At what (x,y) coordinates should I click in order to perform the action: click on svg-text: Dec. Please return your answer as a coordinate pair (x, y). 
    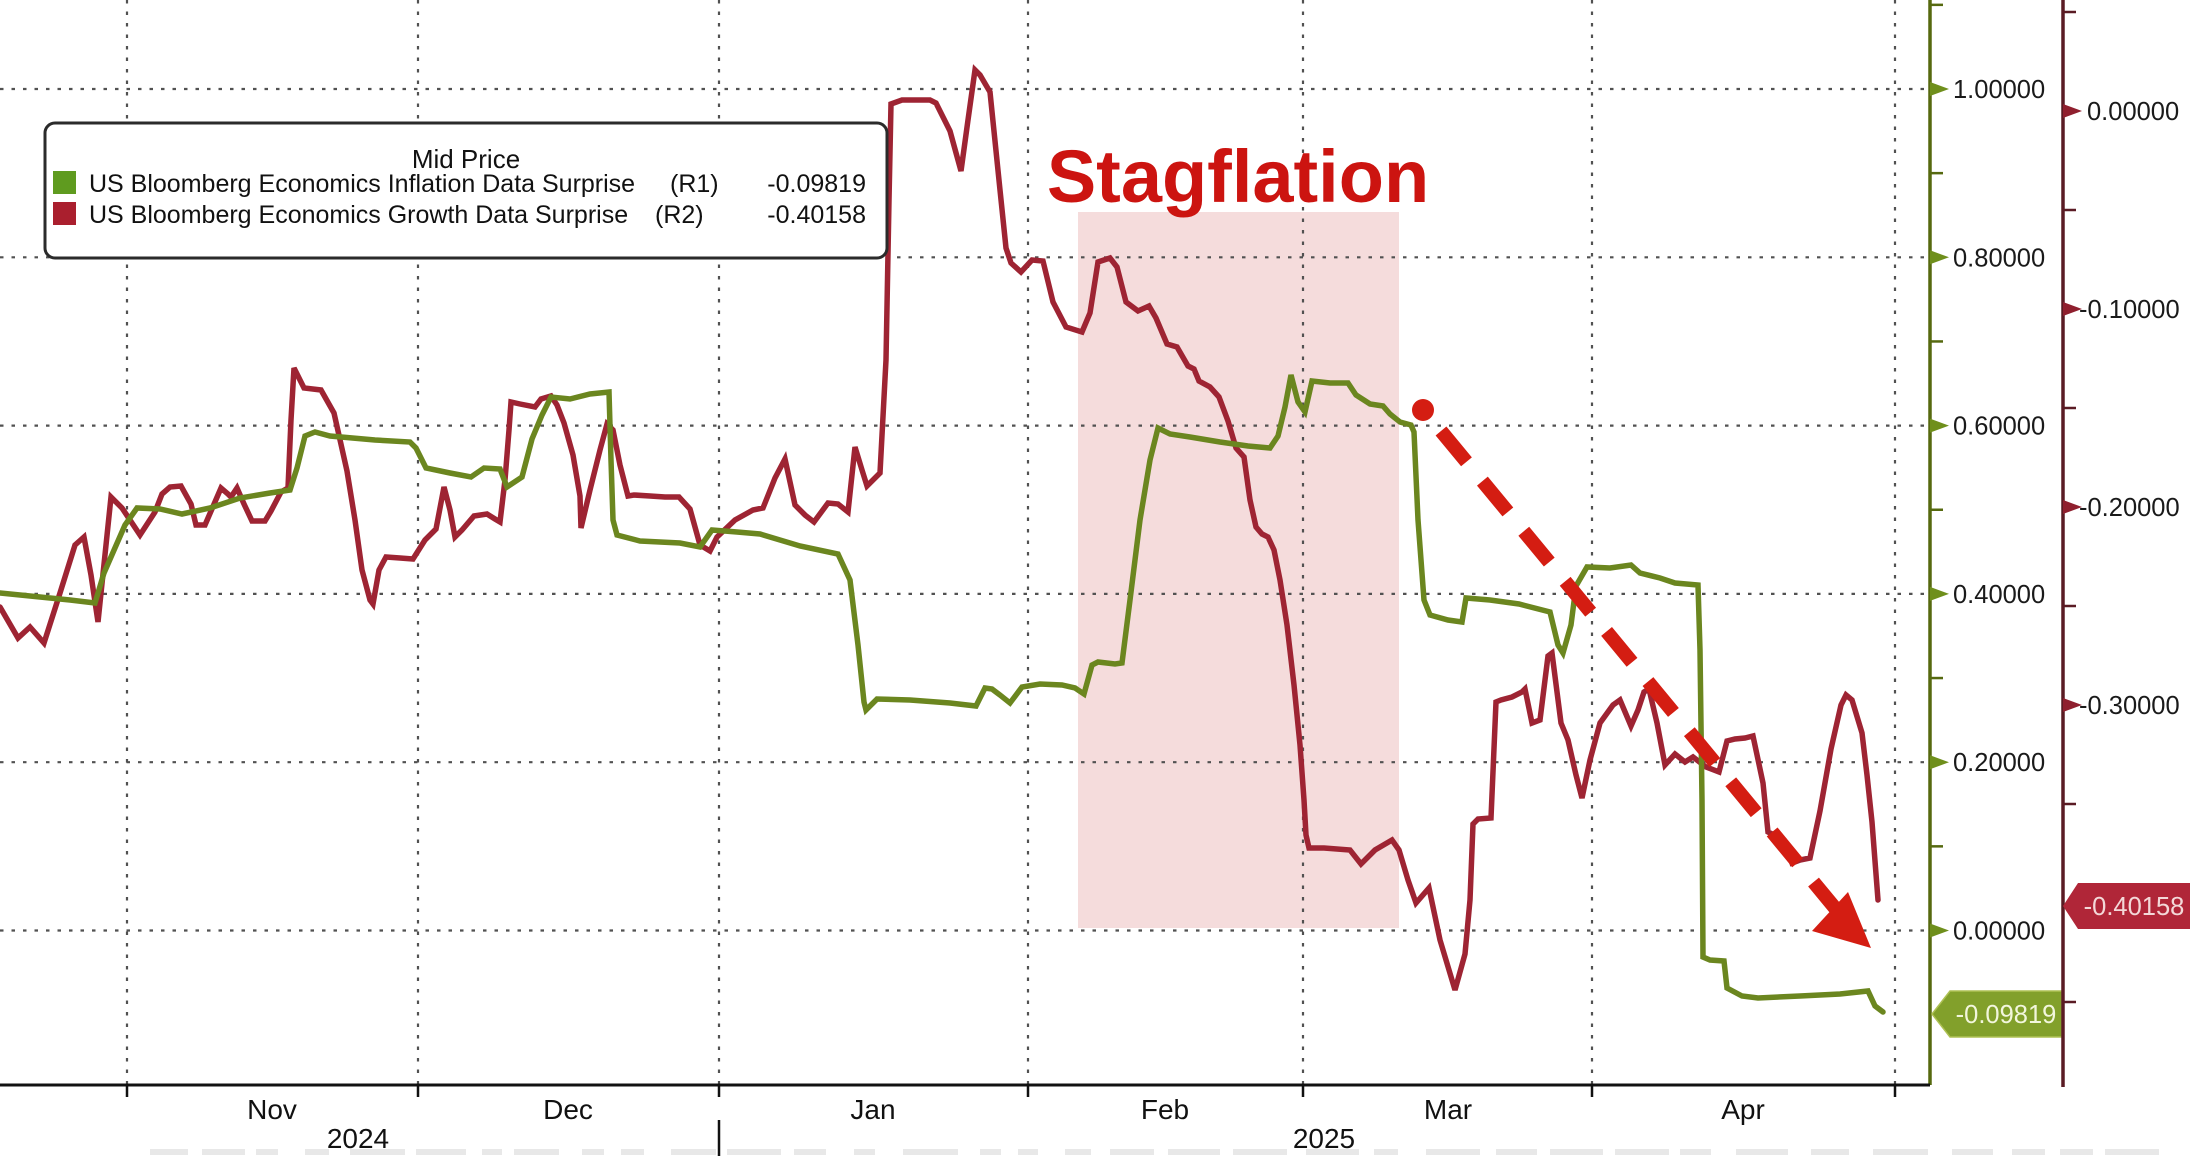
    Looking at the image, I should click on (568, 1109).